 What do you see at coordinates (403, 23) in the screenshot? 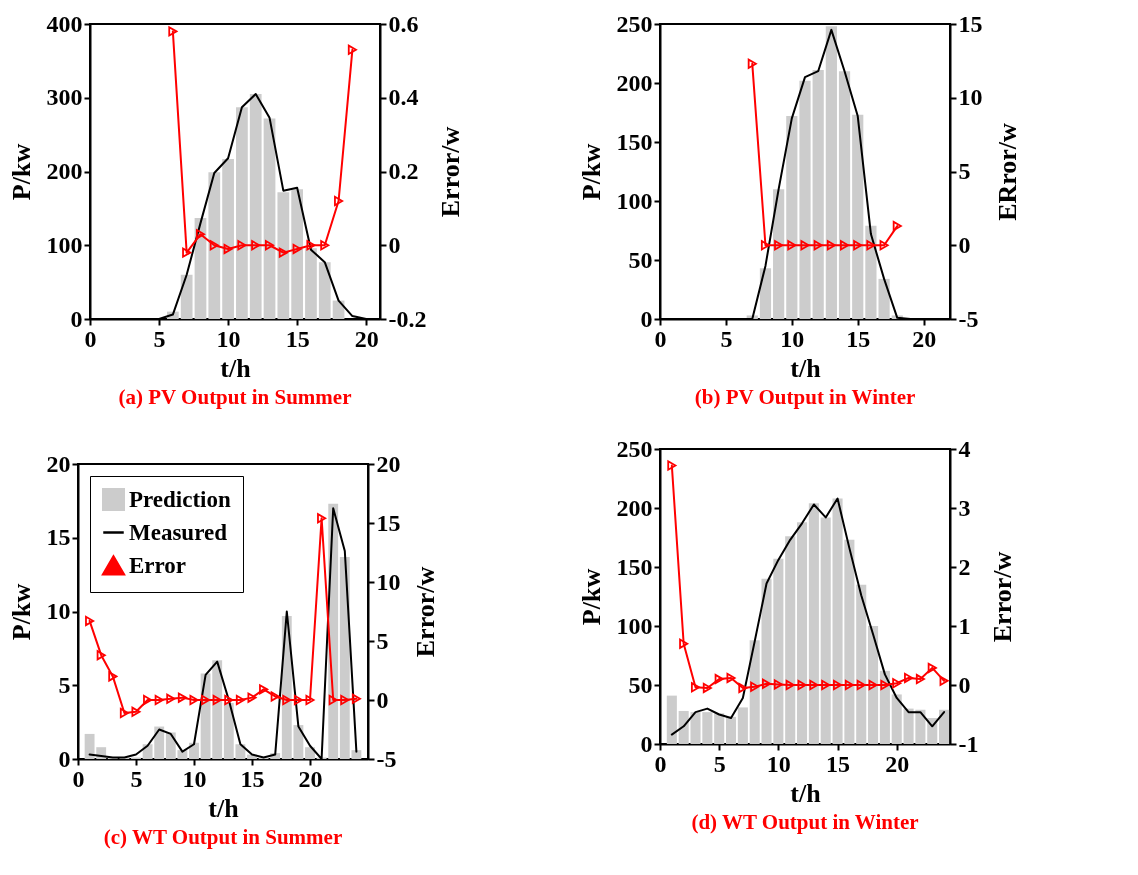
I see `y2-tick-label: 0.6` at bounding box center [403, 23].